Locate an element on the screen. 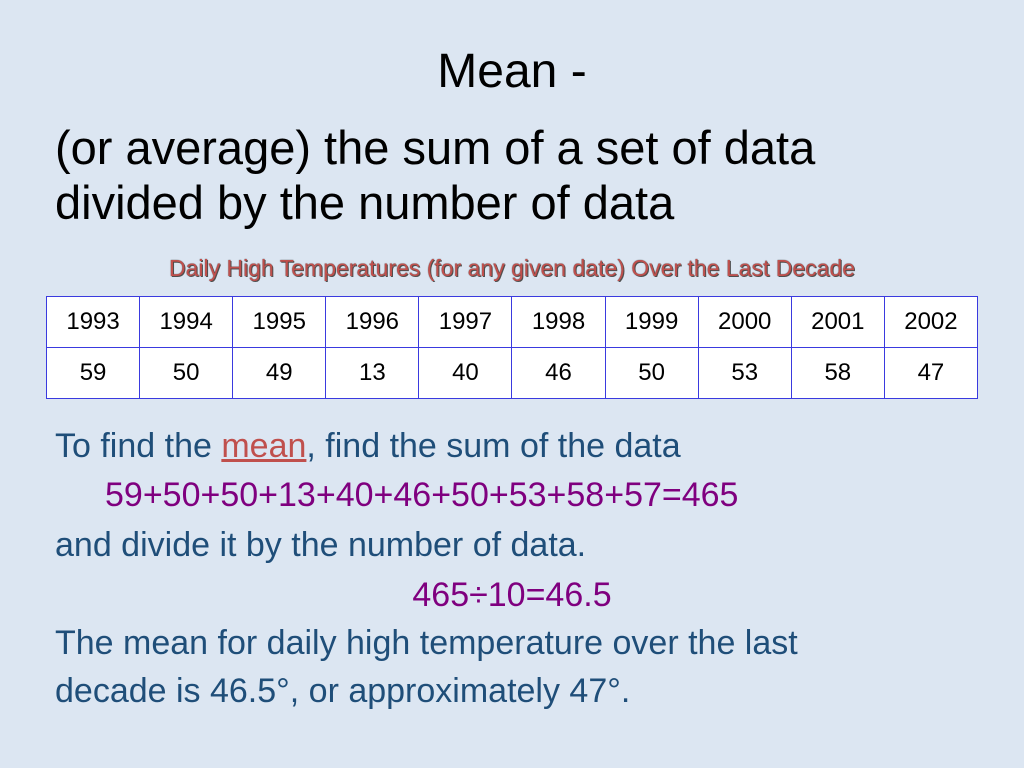 This screenshot has width=1024, height=768. term: mean is located at coordinates (264, 446).